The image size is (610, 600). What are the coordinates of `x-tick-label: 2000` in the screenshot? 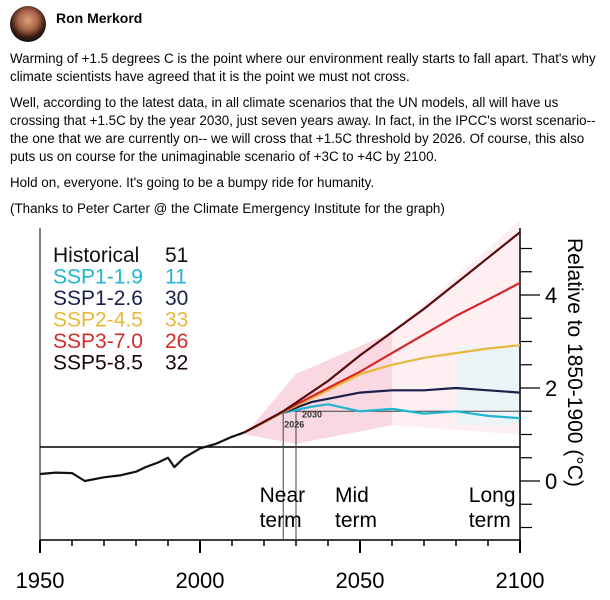 It's located at (200, 580).